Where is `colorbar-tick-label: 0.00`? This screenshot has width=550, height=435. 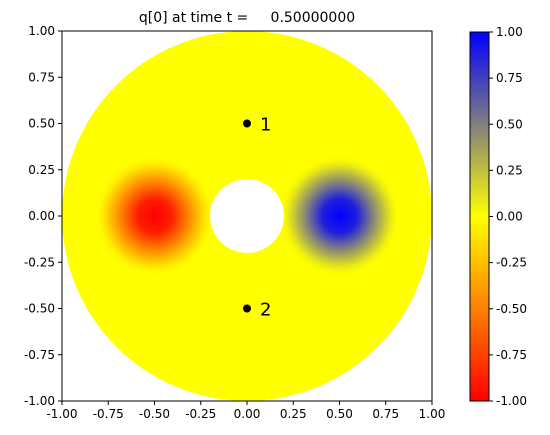
colorbar-tick-label: 0.00 is located at coordinates (509, 217).